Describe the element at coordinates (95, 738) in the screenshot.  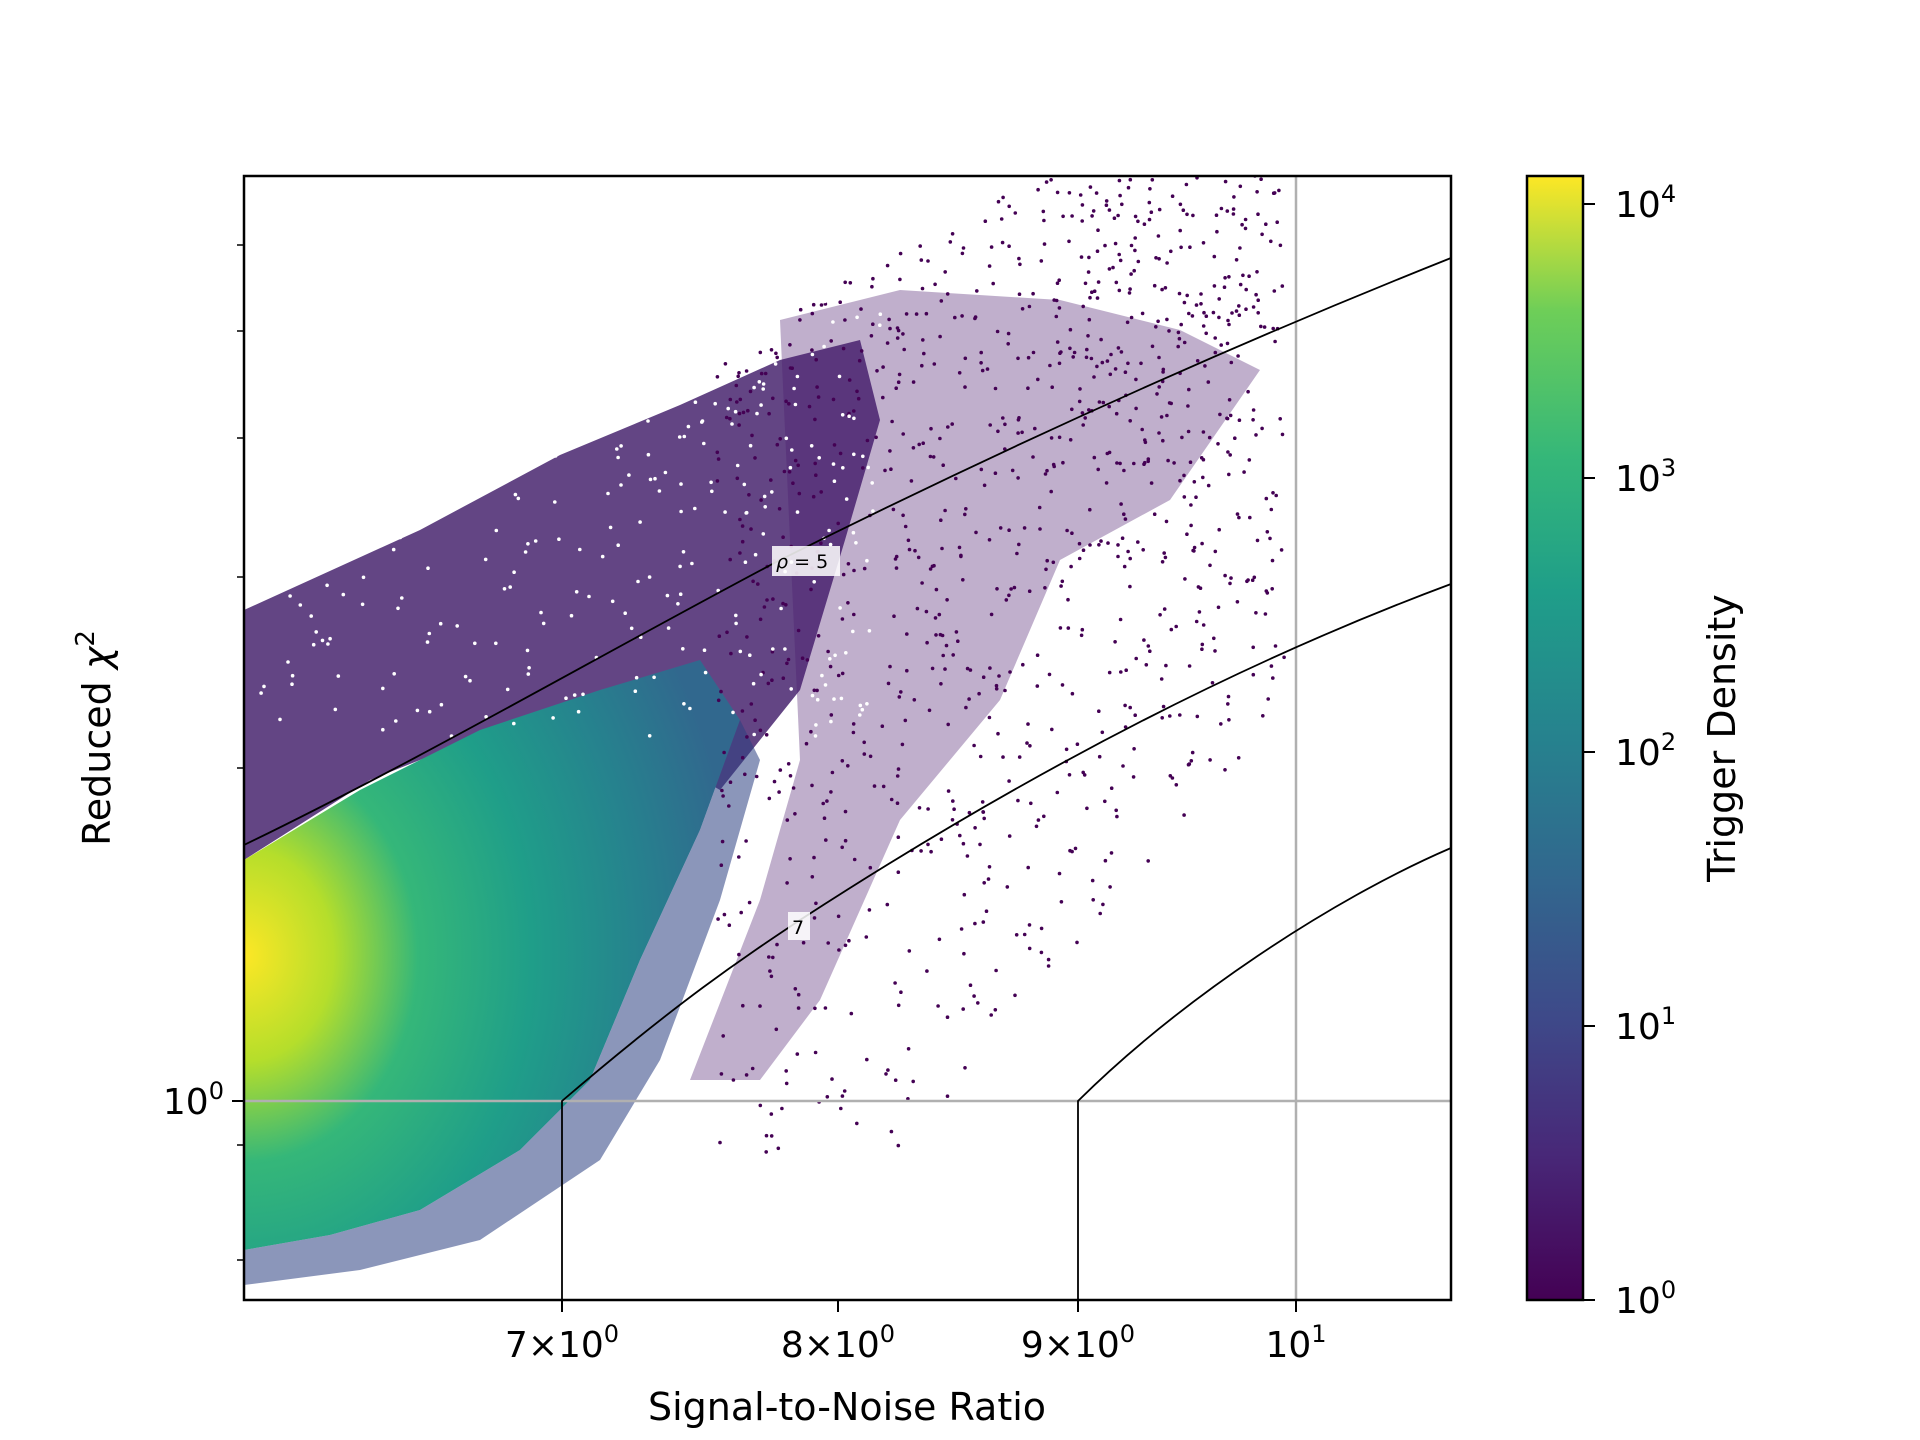
I see `y-axis-label: Reduced χ2` at that location.